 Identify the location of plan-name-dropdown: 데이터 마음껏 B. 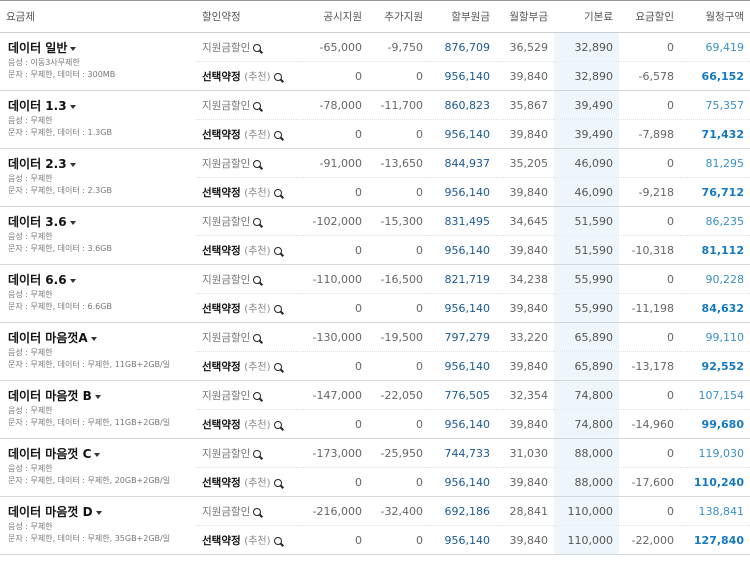
(99, 395).